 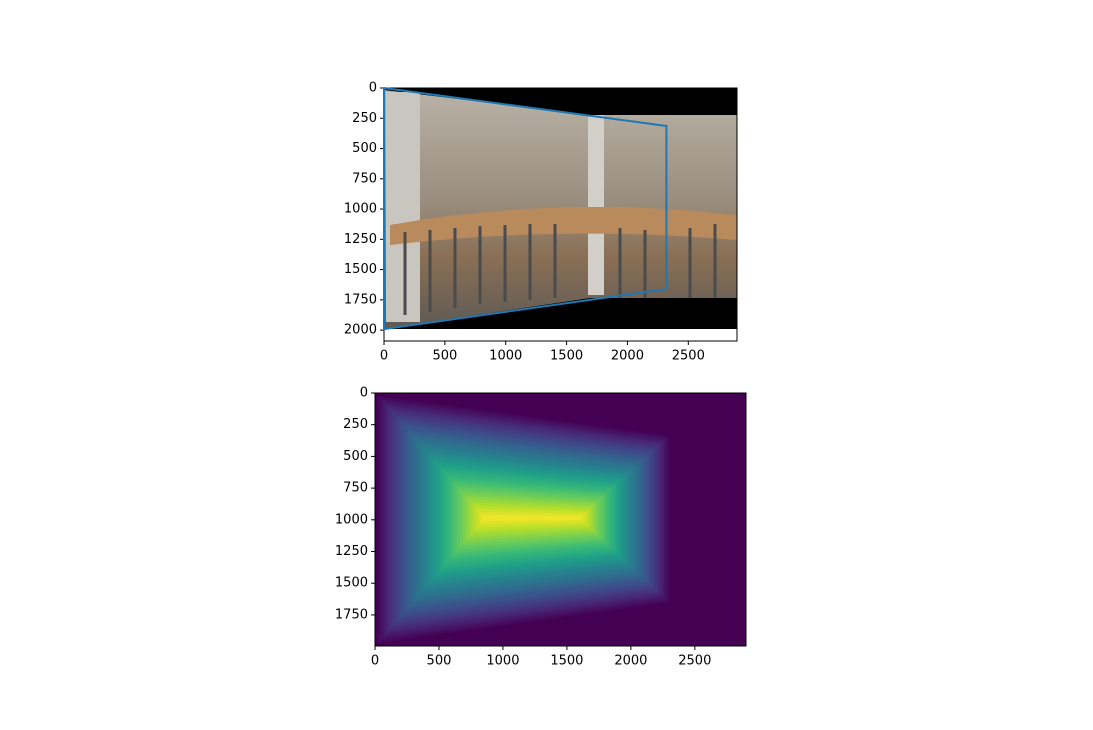 I want to click on heat-ring, so click(x=532, y=518).